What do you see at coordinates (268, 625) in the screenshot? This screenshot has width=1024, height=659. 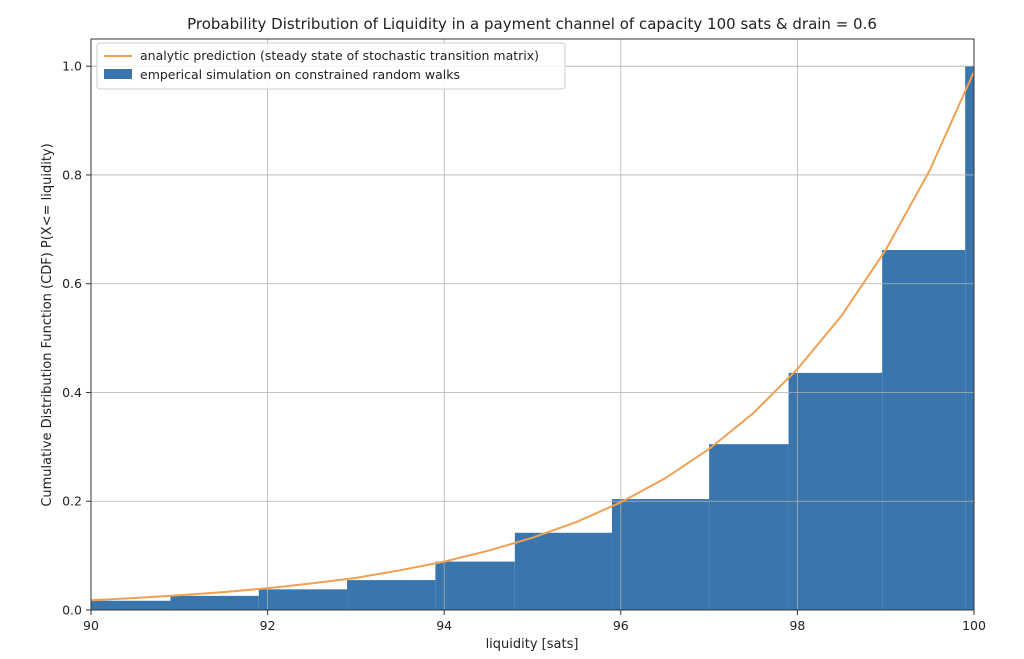 I see `x-tick-label-1: 92` at bounding box center [268, 625].